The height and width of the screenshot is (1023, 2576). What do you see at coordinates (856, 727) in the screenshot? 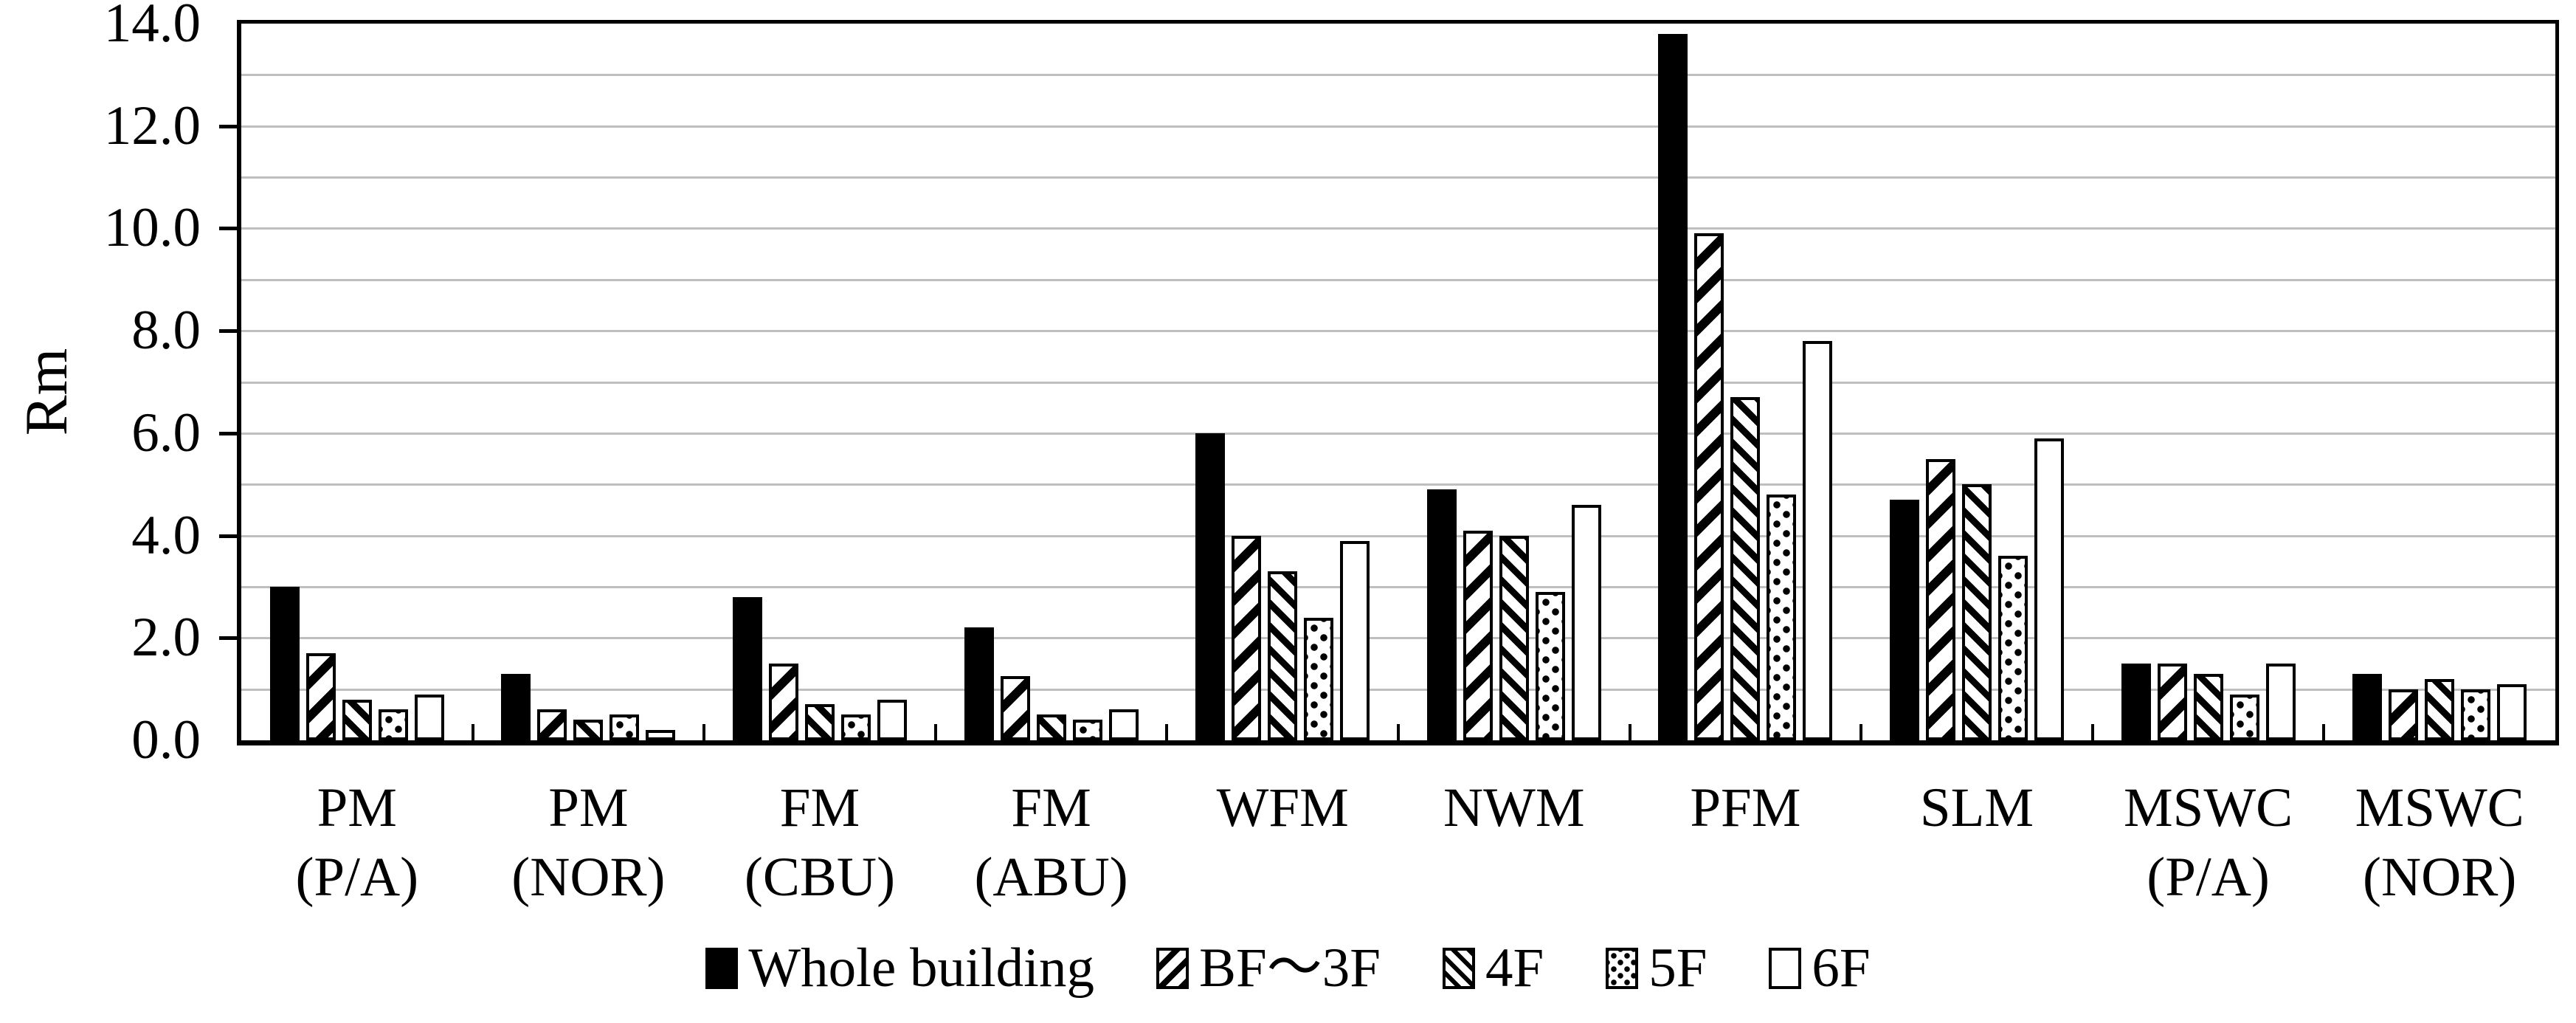
I see `bar-5F-FM(CBU)` at bounding box center [856, 727].